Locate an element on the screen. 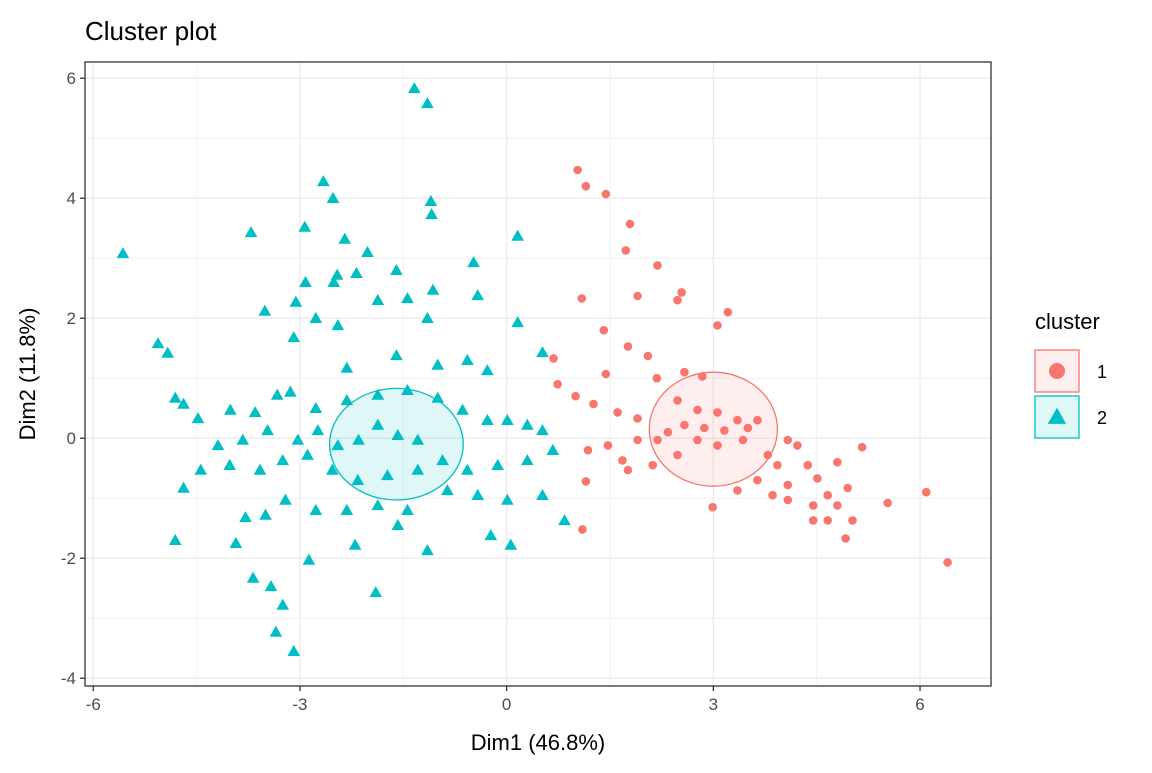  x-tick-label: 0 is located at coordinates (506, 704).